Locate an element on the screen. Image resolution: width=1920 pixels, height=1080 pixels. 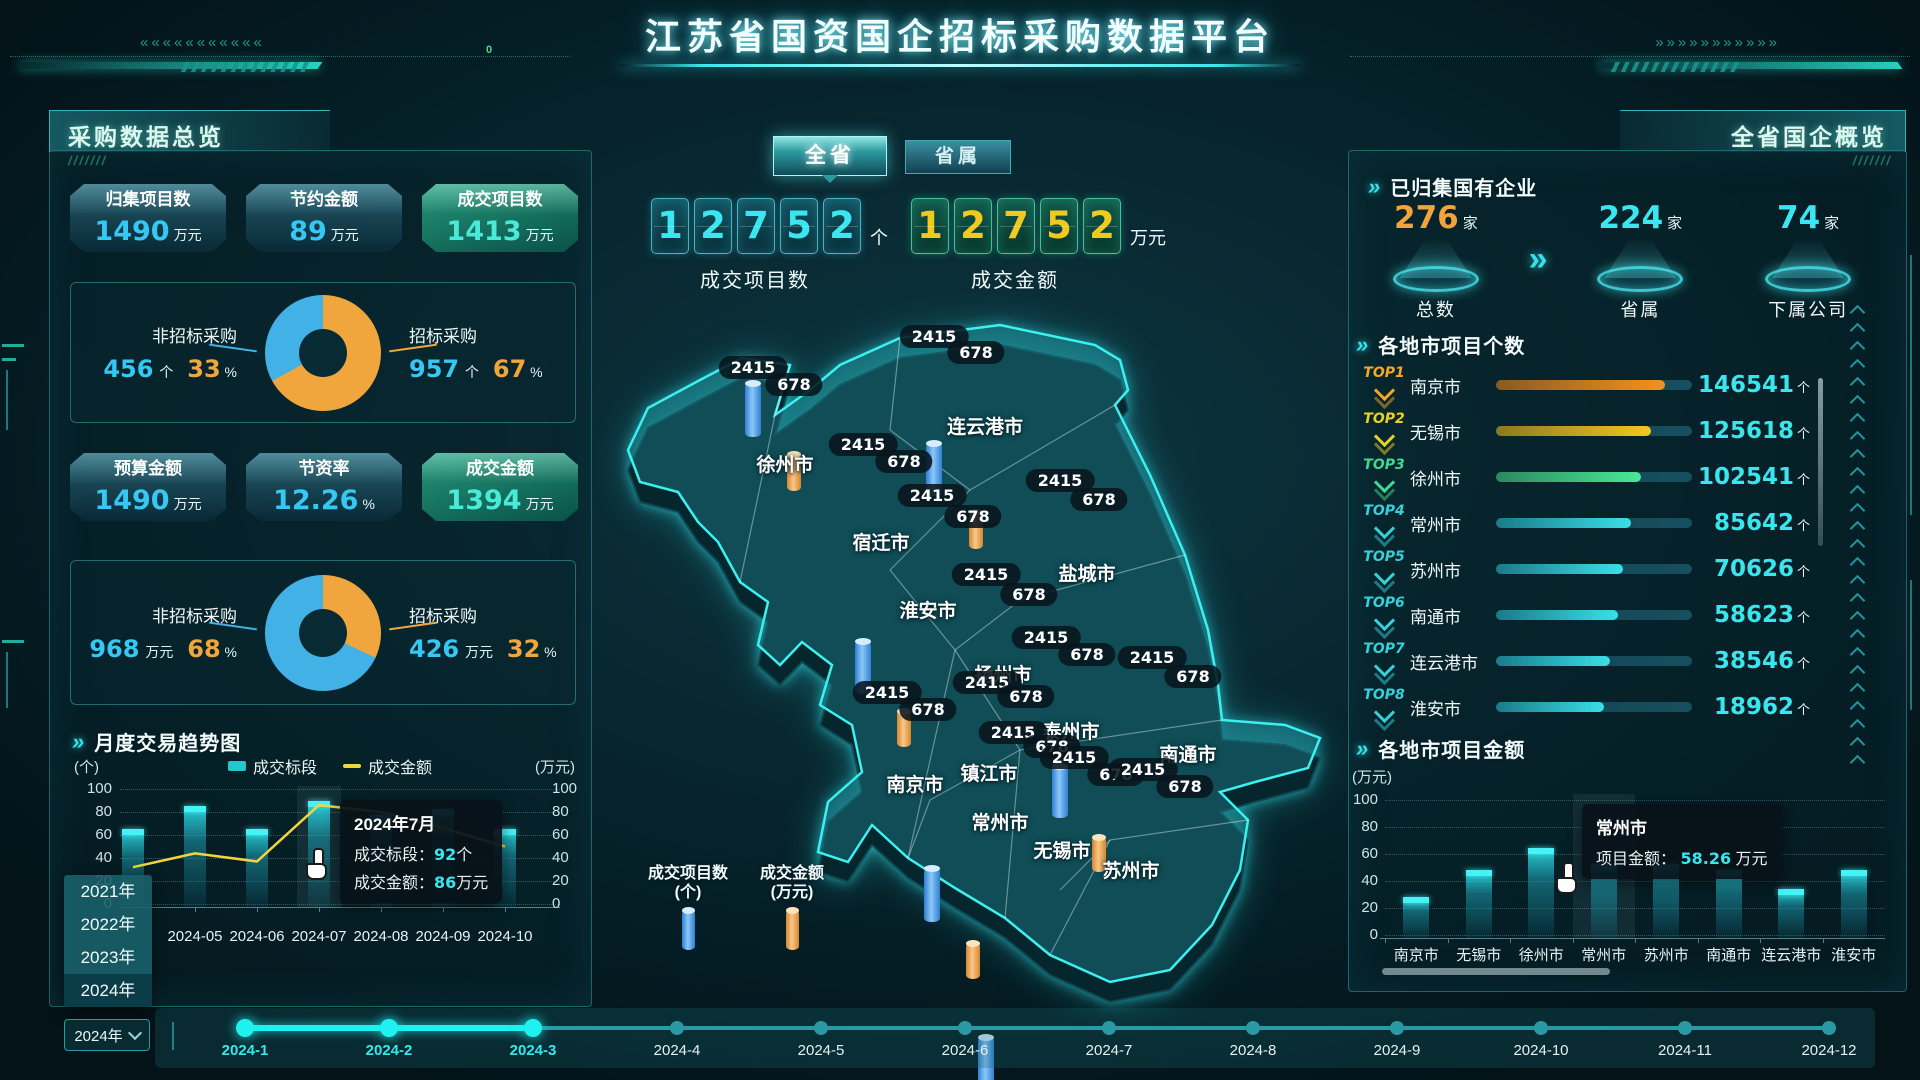
trend-xtick: 2024-10 is located at coordinates (505, 936).